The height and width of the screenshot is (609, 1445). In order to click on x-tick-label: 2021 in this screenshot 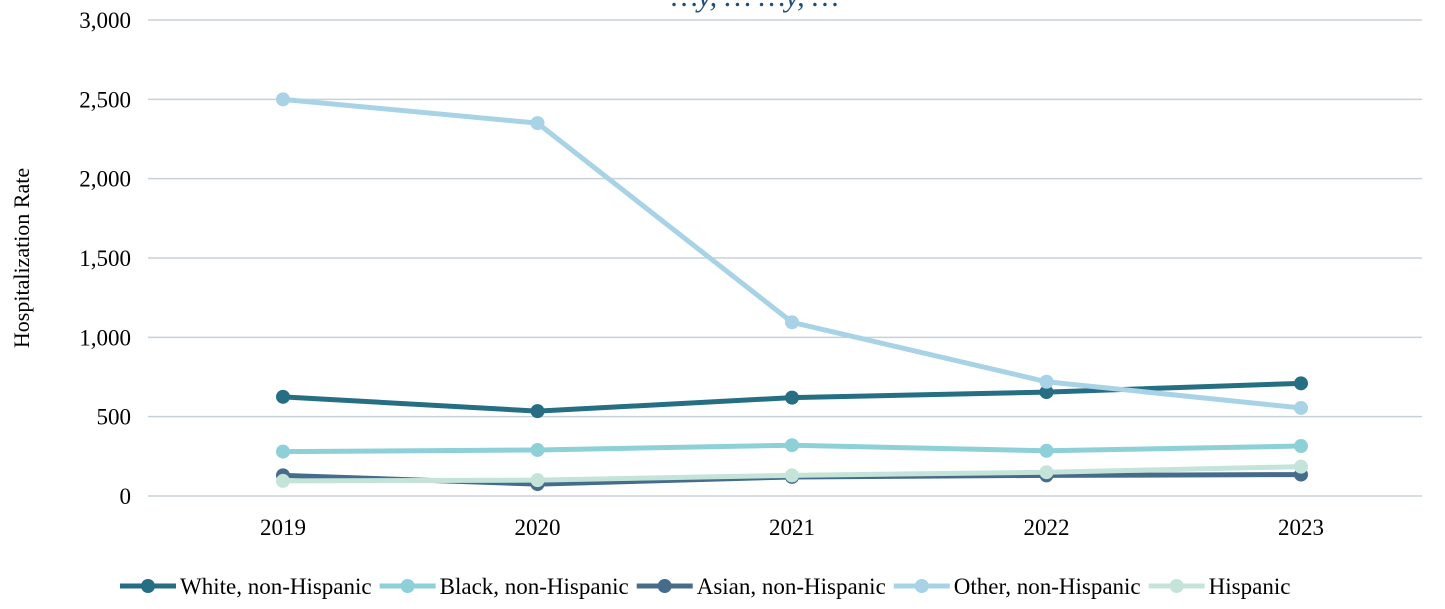, I will do `click(792, 527)`.